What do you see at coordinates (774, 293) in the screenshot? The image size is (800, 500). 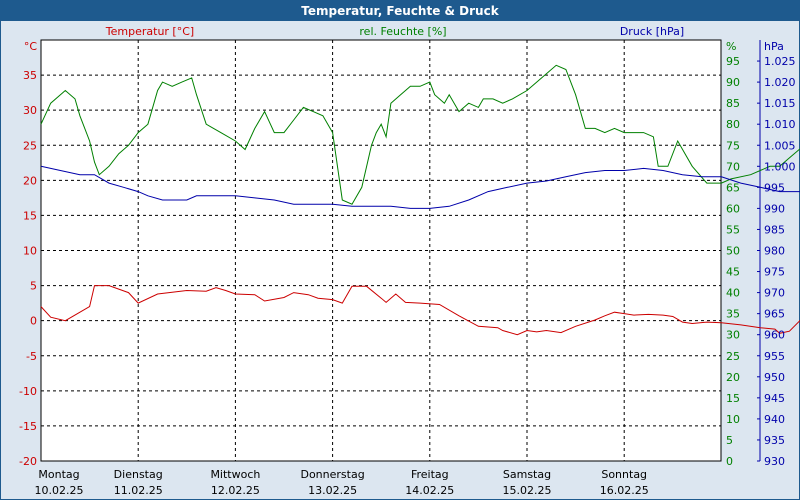 I see `pressure-tick-label: 970` at bounding box center [774, 293].